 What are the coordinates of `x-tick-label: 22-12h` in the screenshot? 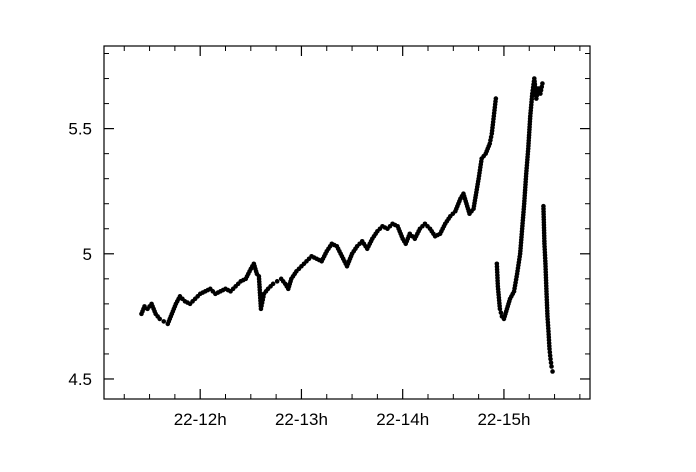 It's located at (200, 419).